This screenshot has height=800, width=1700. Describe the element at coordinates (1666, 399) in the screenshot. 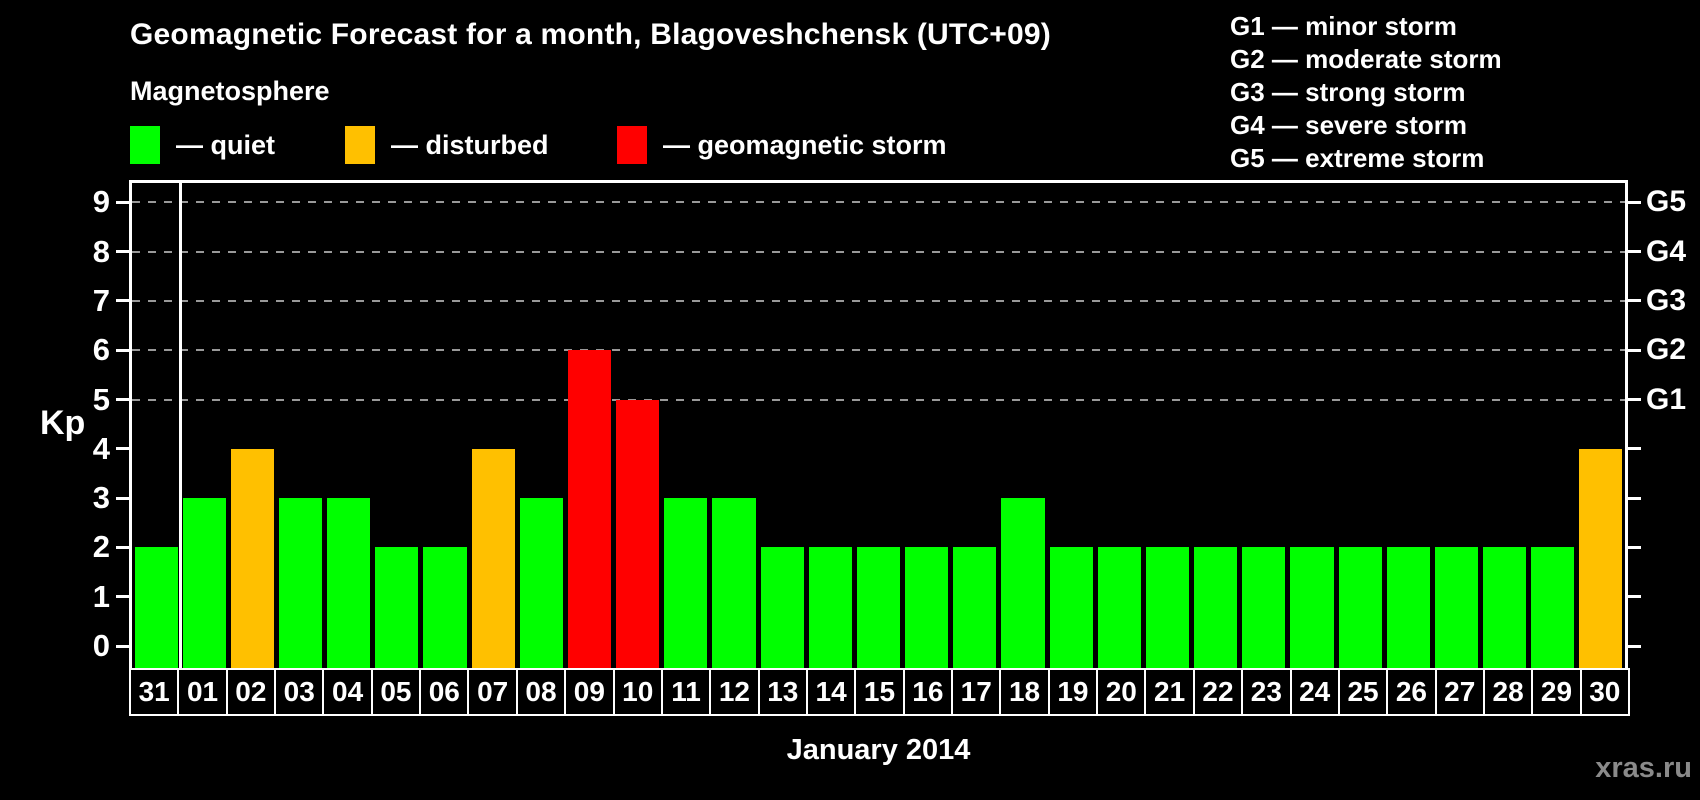

I see `g-scale-label-G1: G1` at that location.